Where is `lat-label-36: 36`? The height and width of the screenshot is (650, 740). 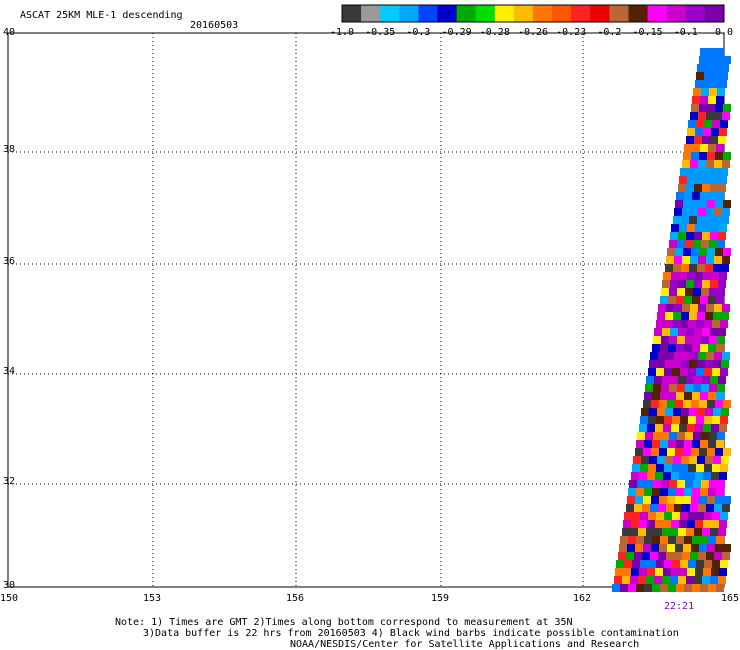
lat-label-36: 36 is located at coordinates (9, 261).